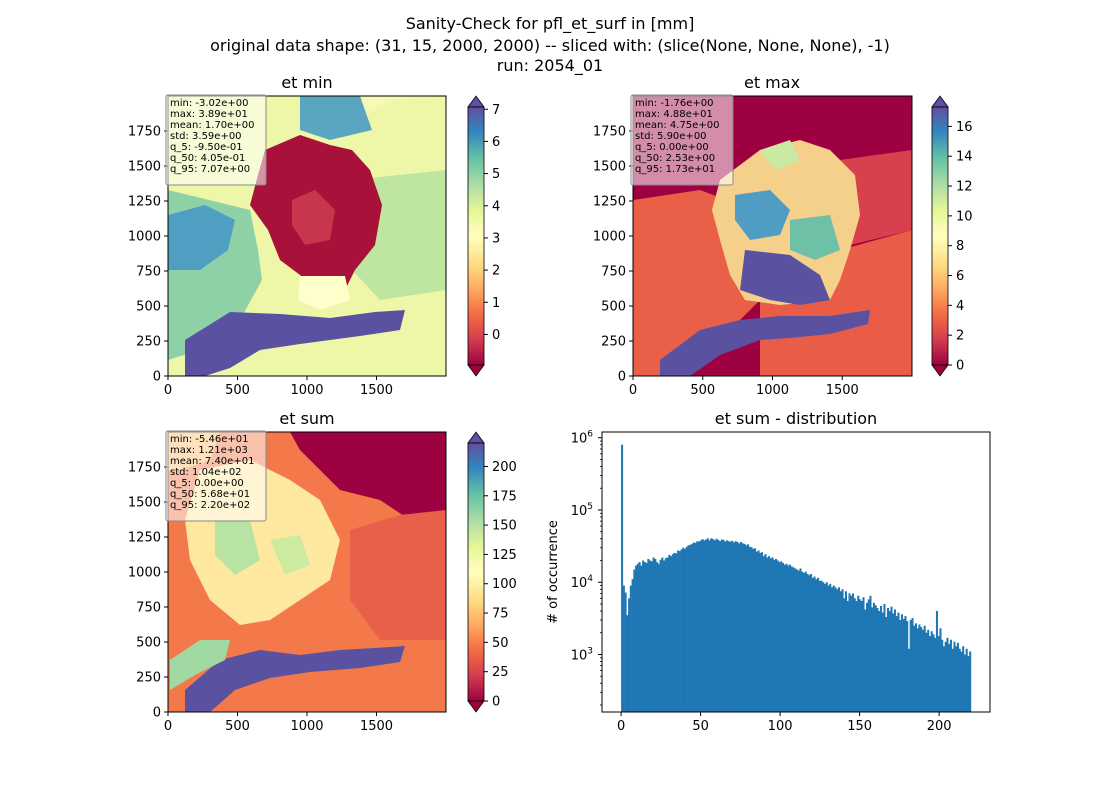  I want to click on et-min-stat-line: max: 3.89e+01, so click(209, 114).